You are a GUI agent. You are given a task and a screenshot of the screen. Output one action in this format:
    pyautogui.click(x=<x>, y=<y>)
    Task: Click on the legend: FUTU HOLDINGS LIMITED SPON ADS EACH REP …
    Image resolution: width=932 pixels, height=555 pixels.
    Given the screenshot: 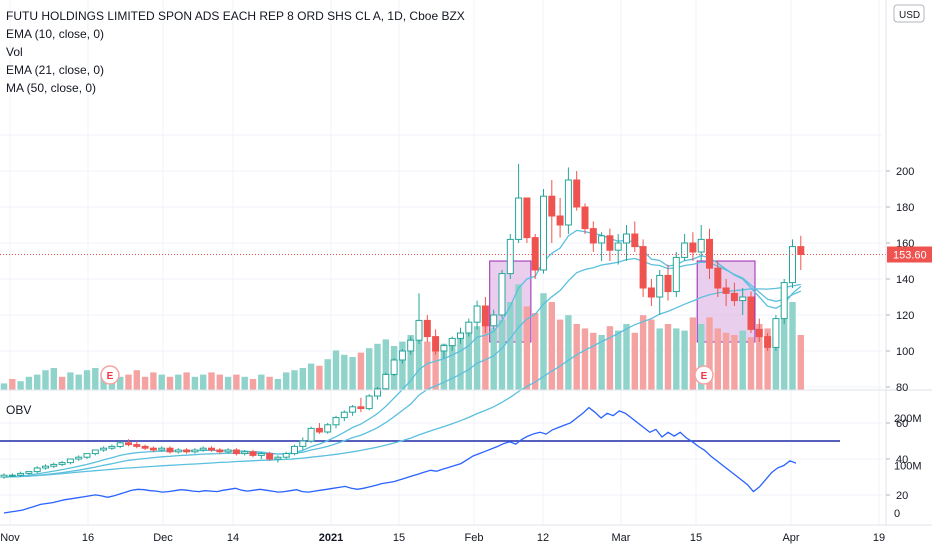 What is the action you would take?
    pyautogui.click(x=235, y=52)
    